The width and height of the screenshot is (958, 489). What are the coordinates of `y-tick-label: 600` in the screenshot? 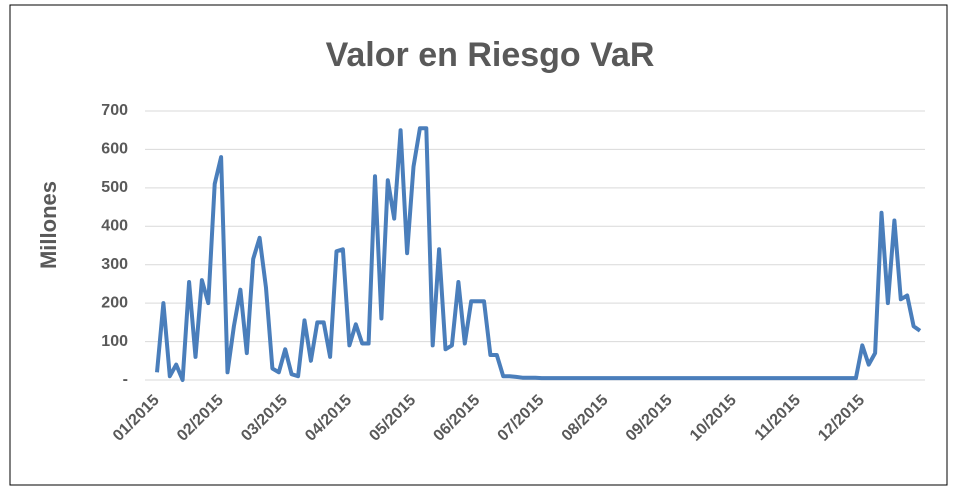 It's located at (114, 149).